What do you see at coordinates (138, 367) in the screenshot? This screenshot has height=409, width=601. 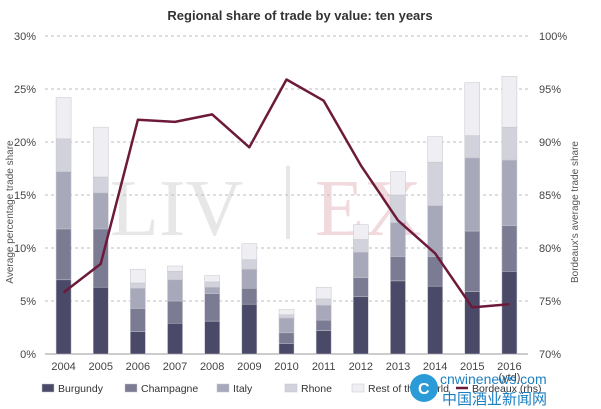 I see `x-tick-label: 2006` at bounding box center [138, 367].